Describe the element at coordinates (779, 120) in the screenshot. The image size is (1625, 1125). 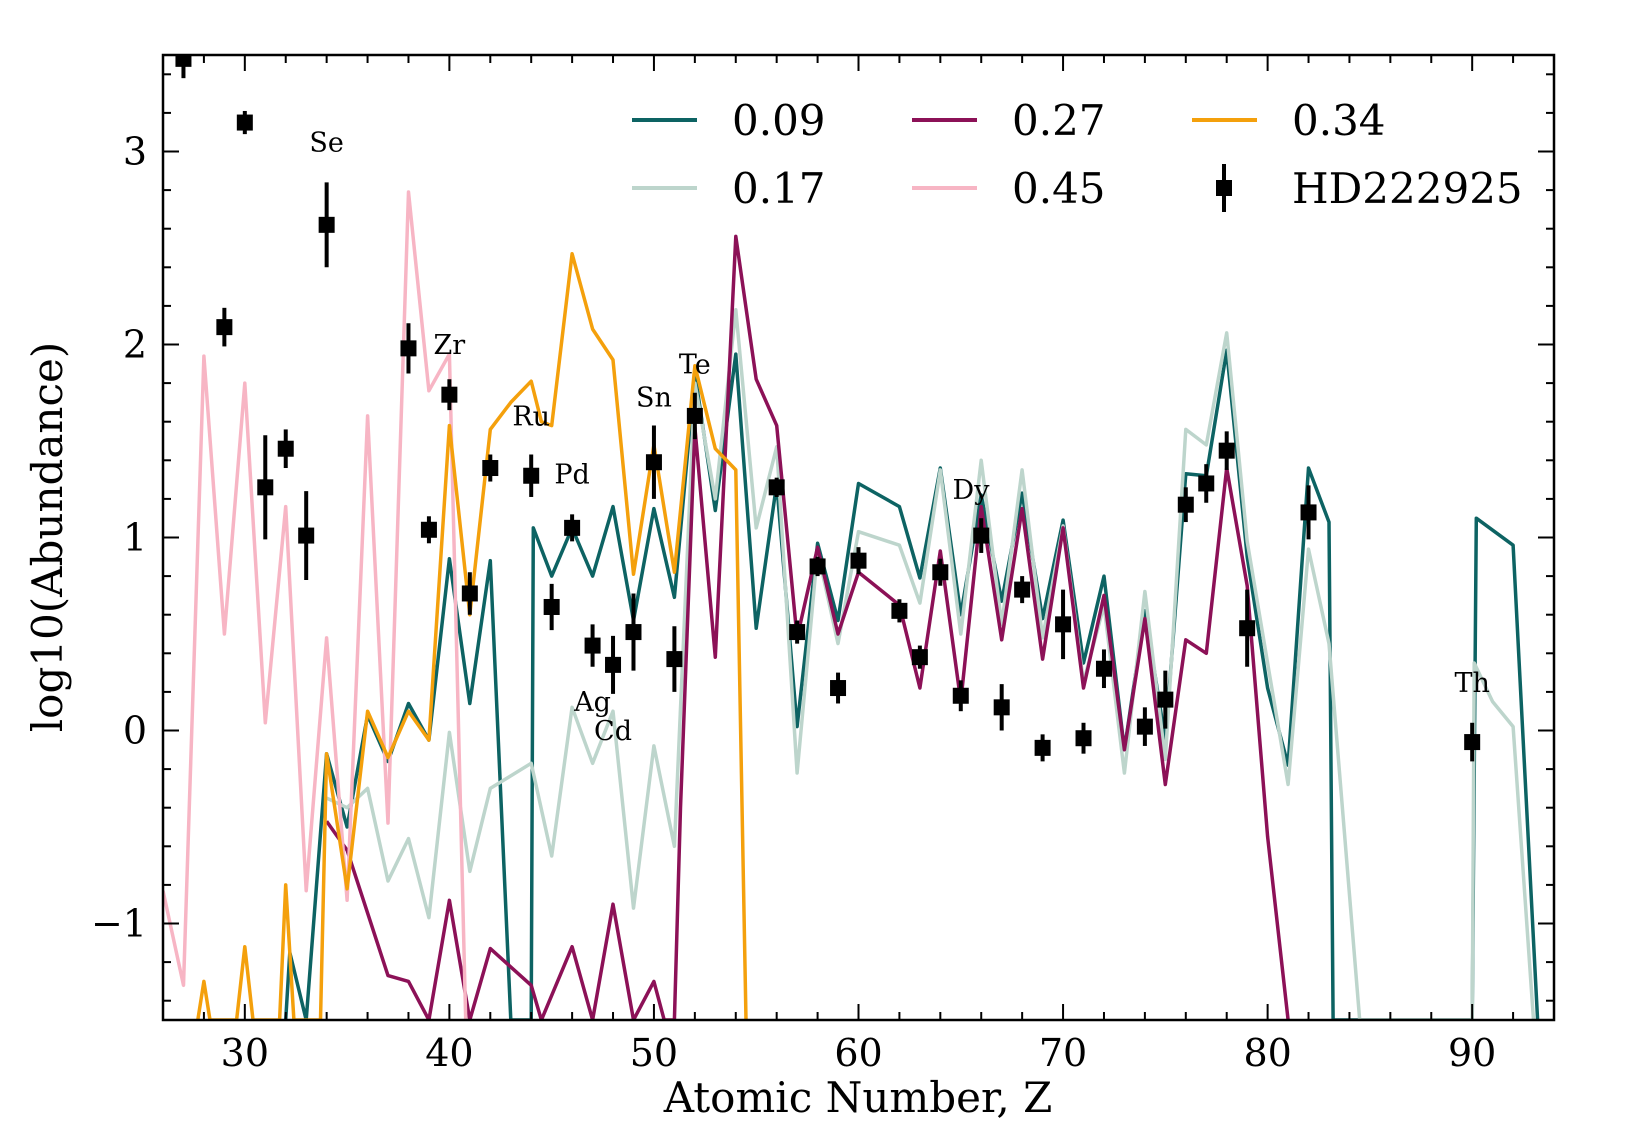
I see `legend-label: 0.09` at that location.